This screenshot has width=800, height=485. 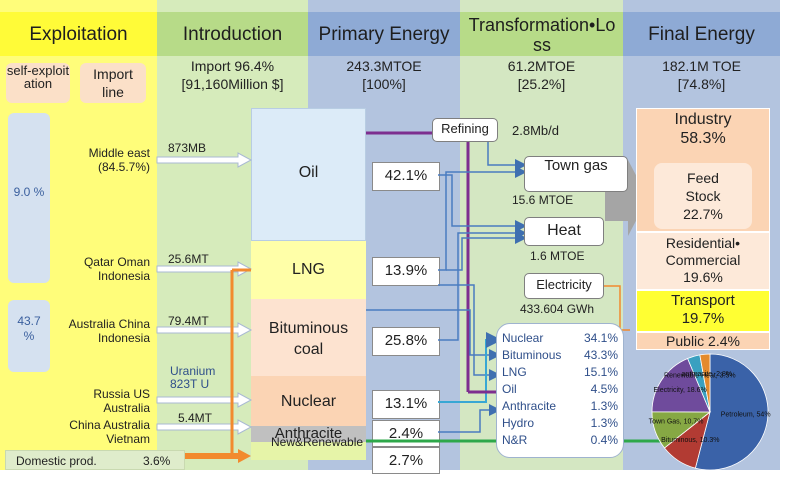 I want to click on source-region-russia: Russia US Australia, so click(x=121, y=401).